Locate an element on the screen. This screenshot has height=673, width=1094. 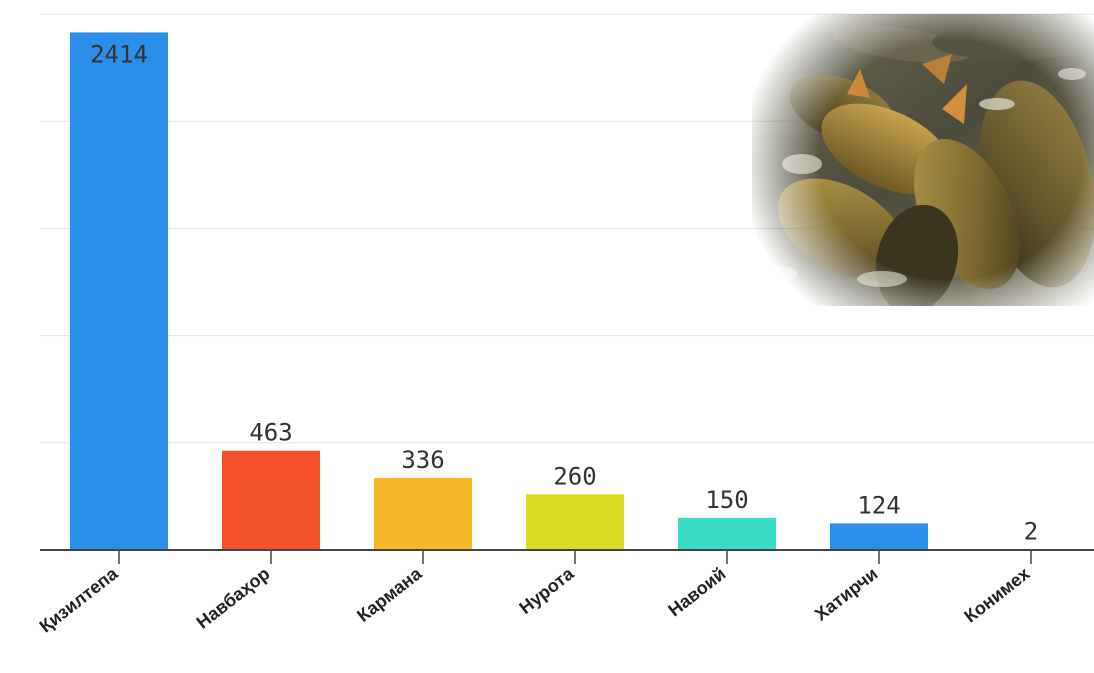
data-label-1: 2414 is located at coordinates (119, 54).